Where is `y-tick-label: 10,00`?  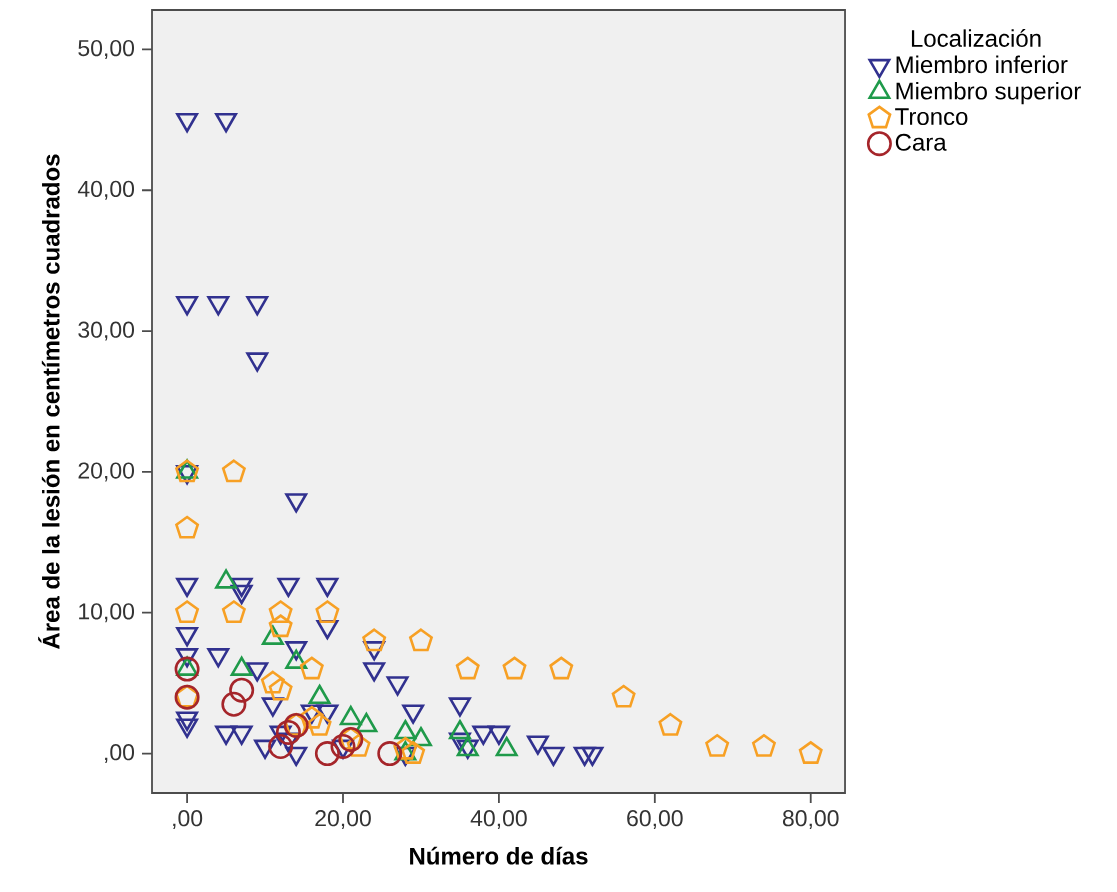
y-tick-label: 10,00 is located at coordinates (107, 613).